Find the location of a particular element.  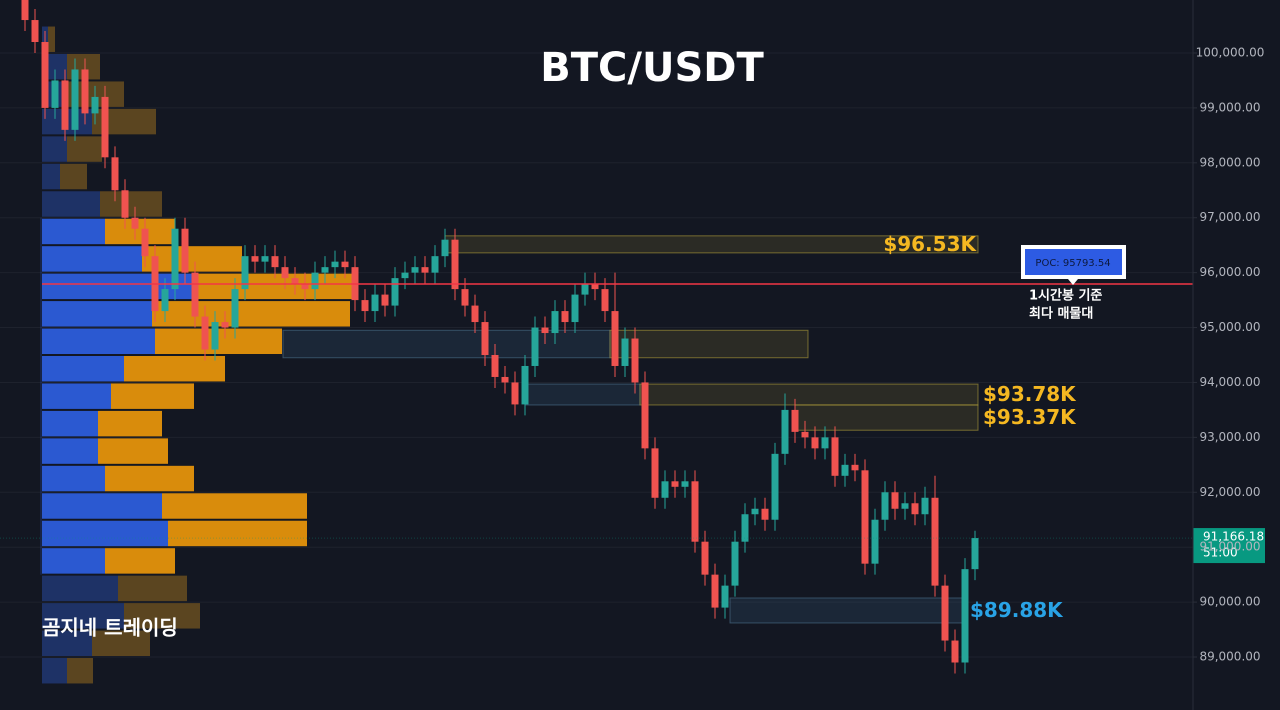

y-tick-label: 100,000.00 is located at coordinates (1230, 52).